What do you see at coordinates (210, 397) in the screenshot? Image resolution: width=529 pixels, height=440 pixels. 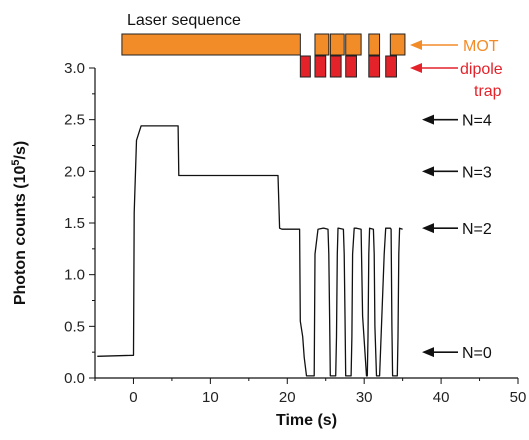 I see `x-tick-label: 10` at bounding box center [210, 397].